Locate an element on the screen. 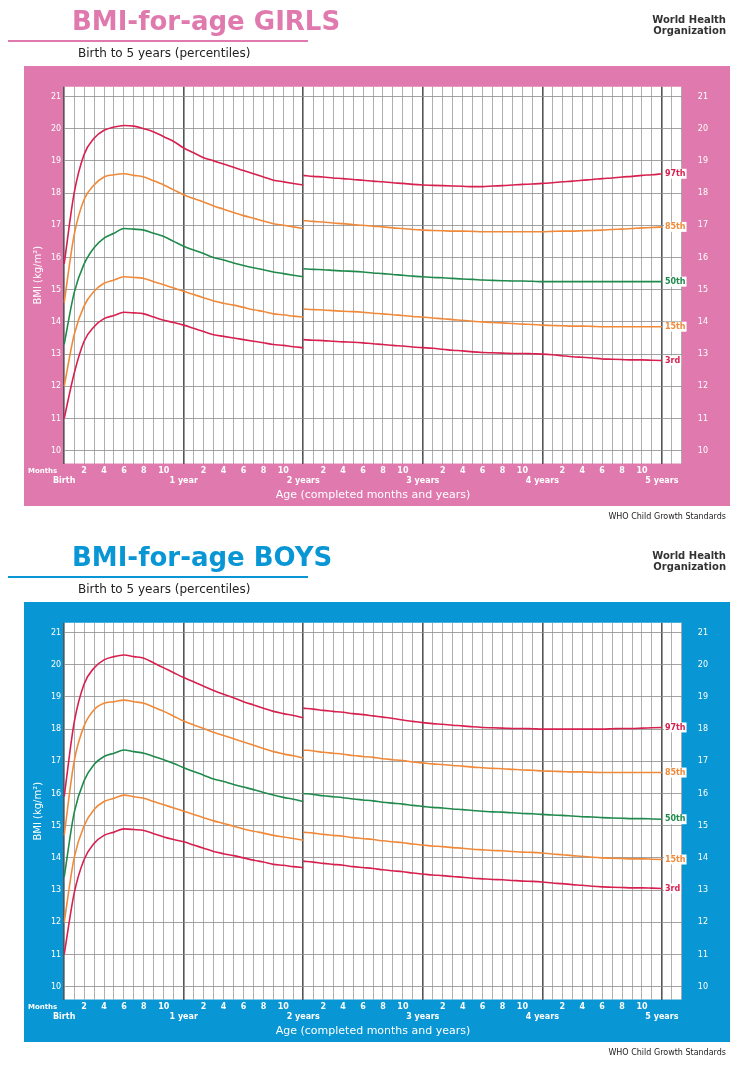  chart-title: BMI-for-age BOYS is located at coordinates (202, 557).